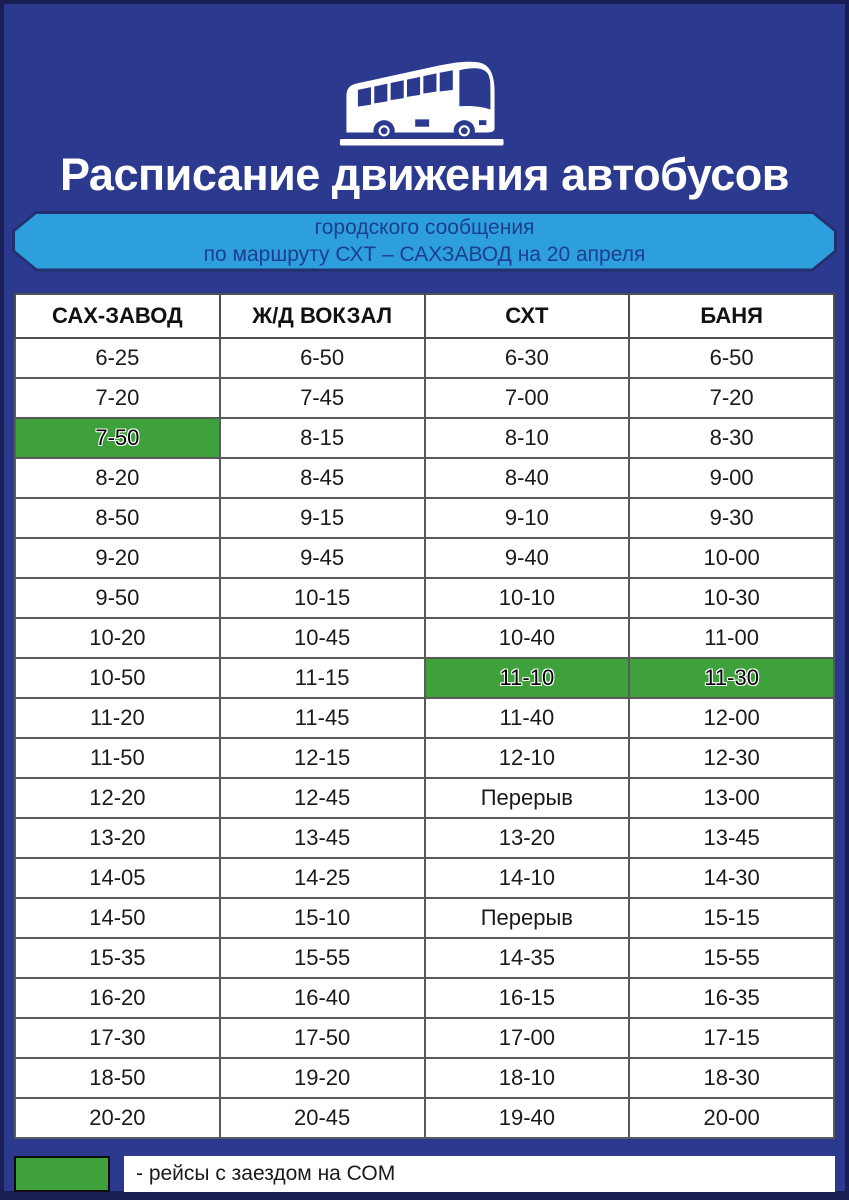 The height and width of the screenshot is (1200, 849). I want to click on time-cell: 10-30, so click(731, 597).